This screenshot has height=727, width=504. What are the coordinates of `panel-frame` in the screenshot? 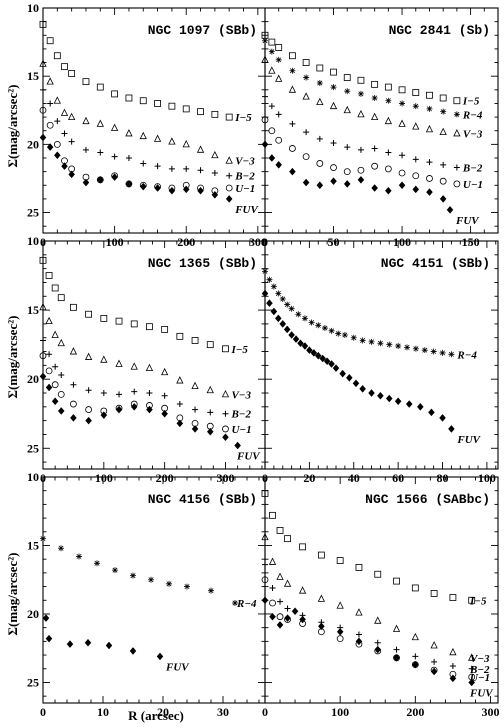 It's located at (381, 355).